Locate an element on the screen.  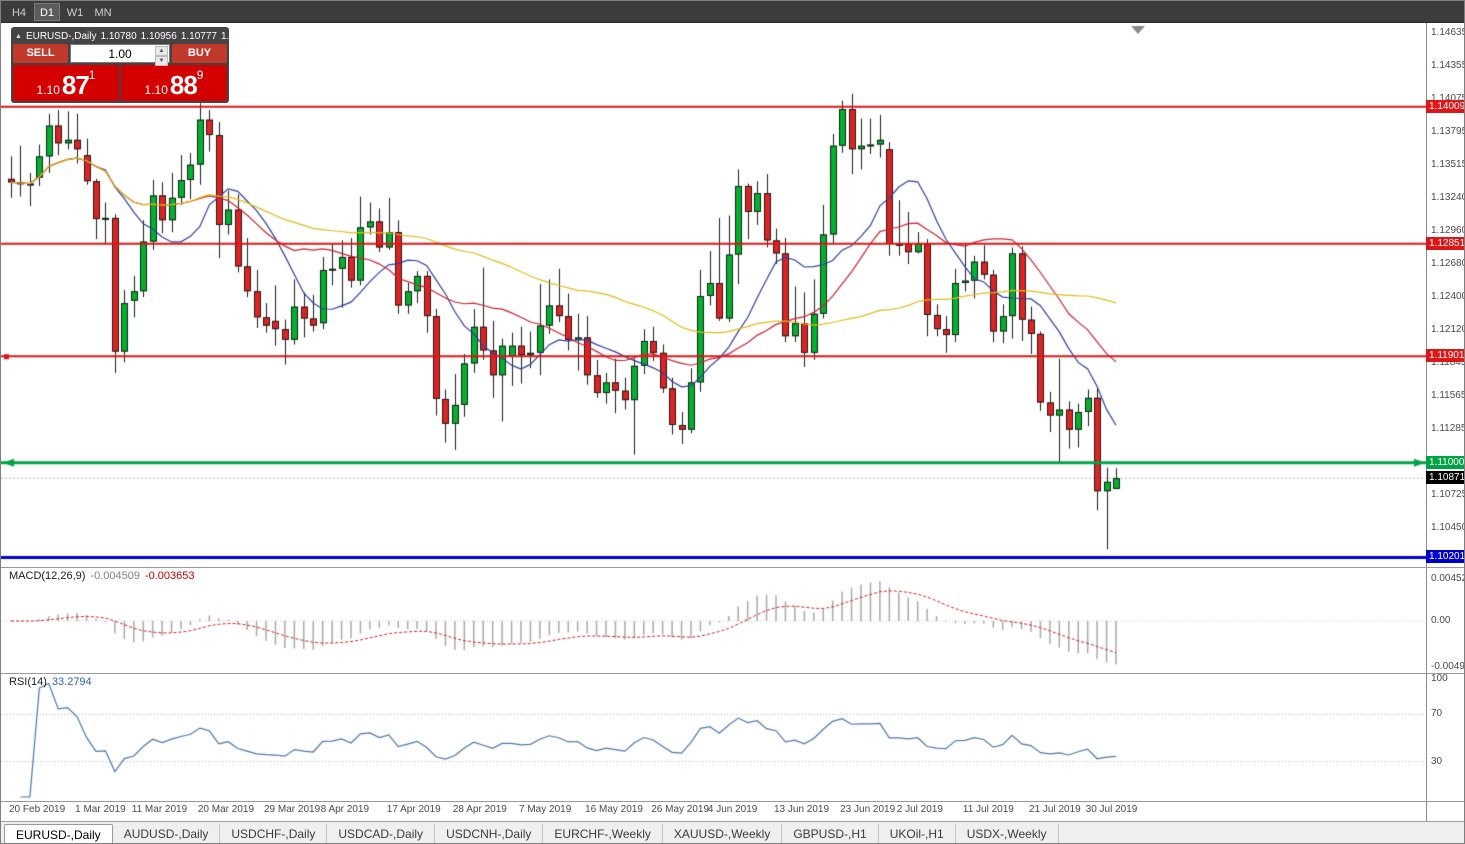
date-axis-label: 21 Jul 2019 is located at coordinates (1055, 809).